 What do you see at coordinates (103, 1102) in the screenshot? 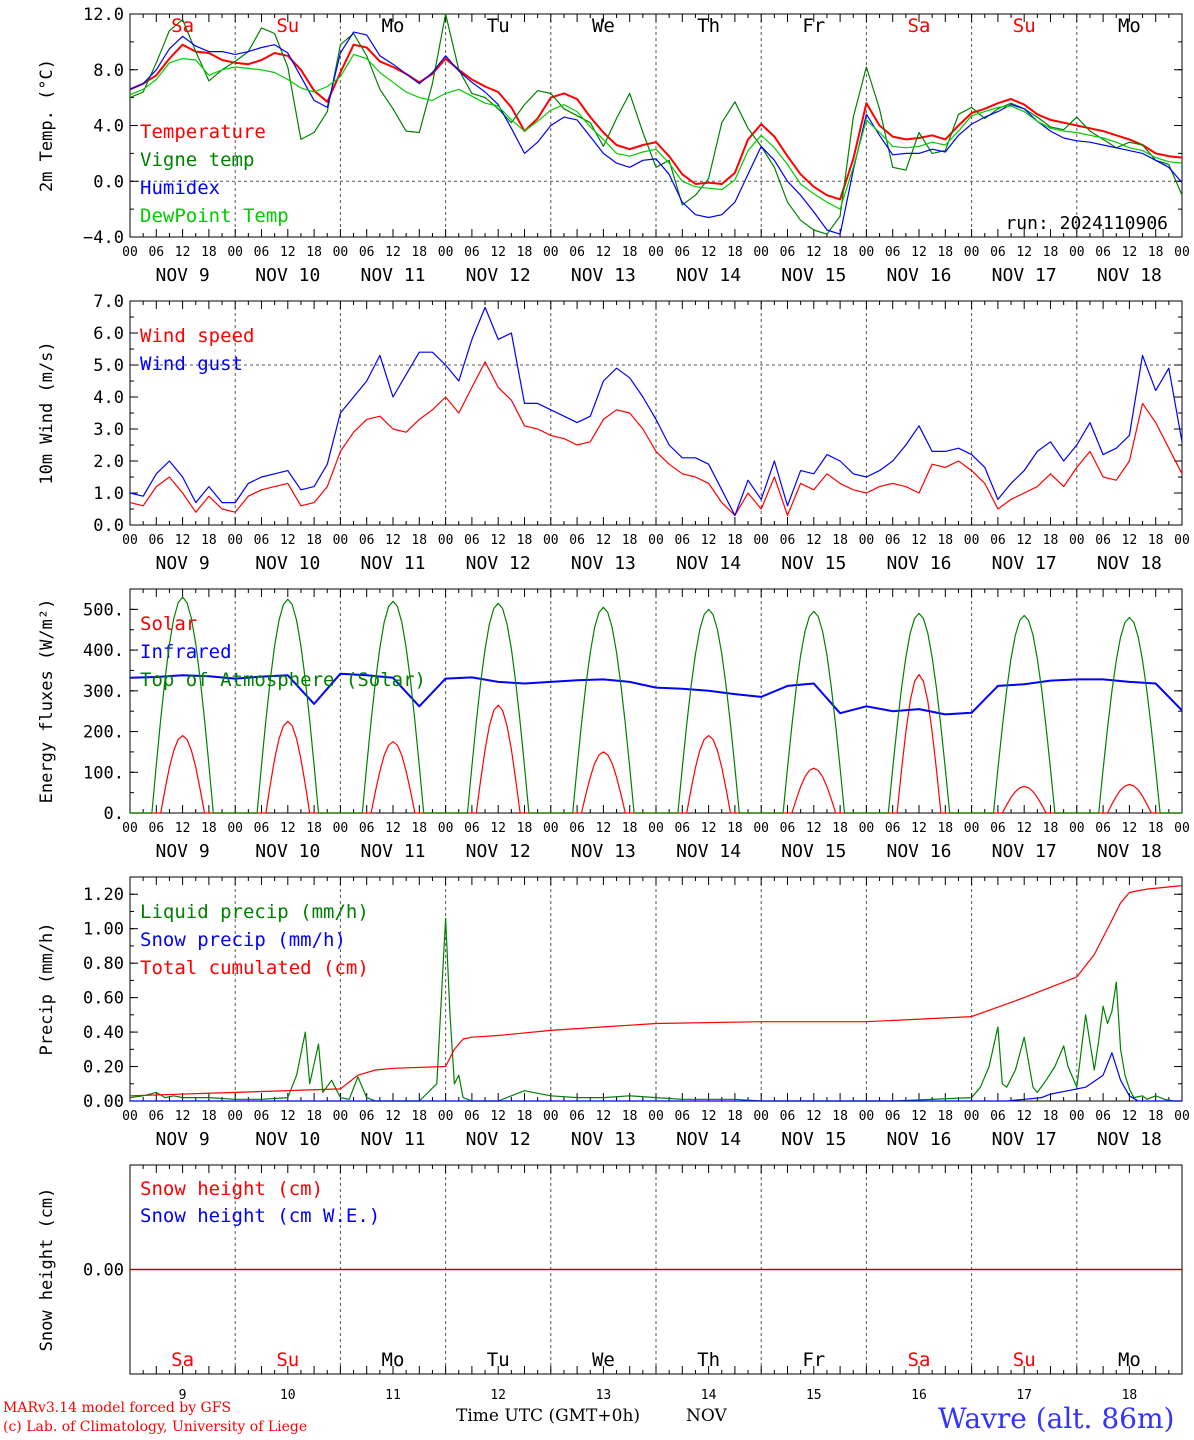
I see `y-tick-label: 0.00` at bounding box center [103, 1102].